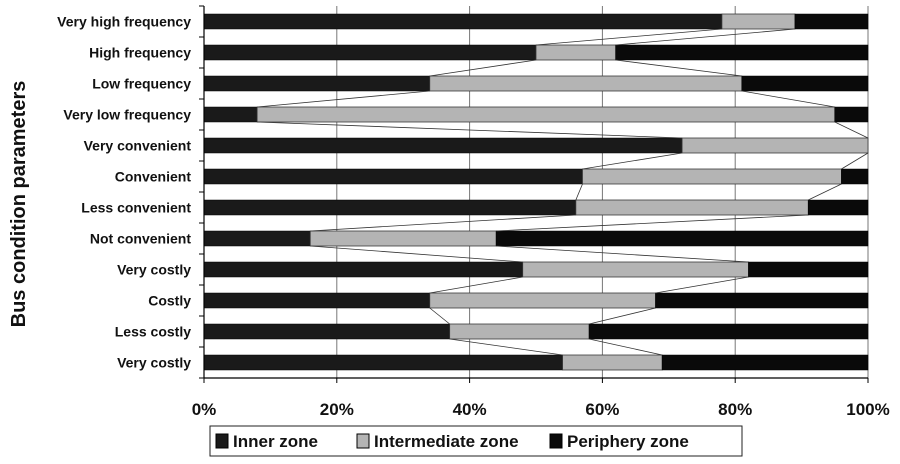 Image resolution: width=900 pixels, height=464 pixels. Describe the element at coordinates (470, 409) in the screenshot. I see `x-tick-label: 40%` at that location.